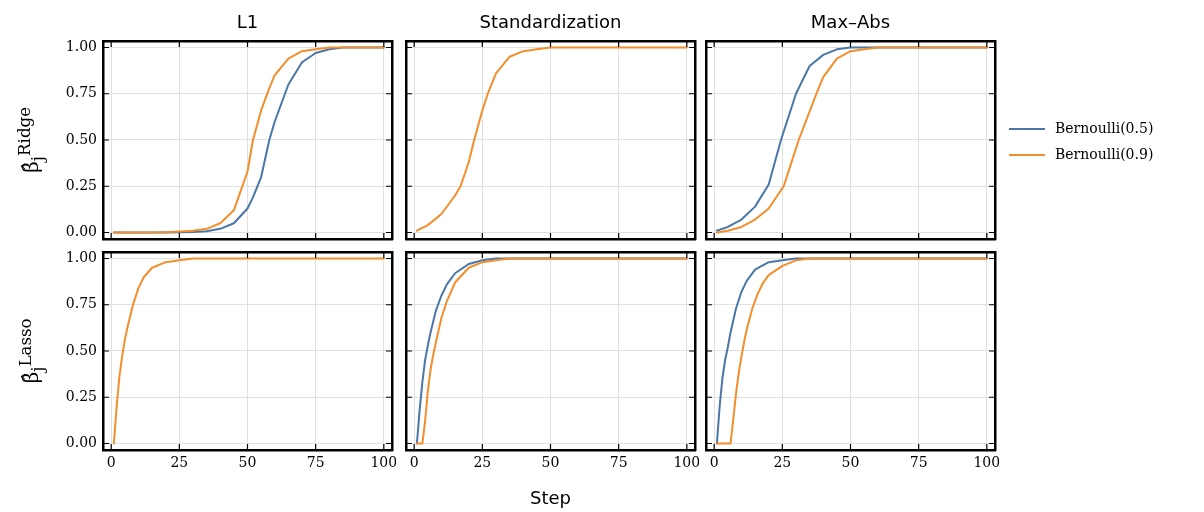  What do you see at coordinates (1104, 128) in the screenshot?
I see `legend-label: Bernoulli(0.5)` at bounding box center [1104, 128].